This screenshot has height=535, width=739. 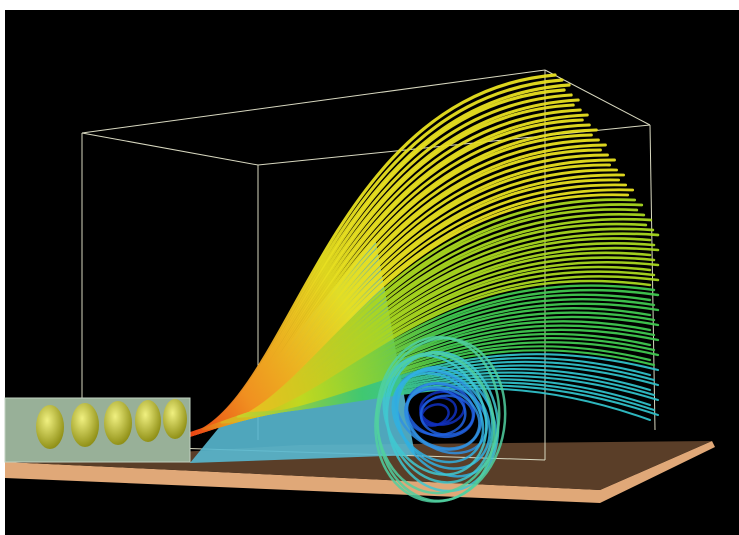 I want to click on floor-edge, so click(x=360, y=472).